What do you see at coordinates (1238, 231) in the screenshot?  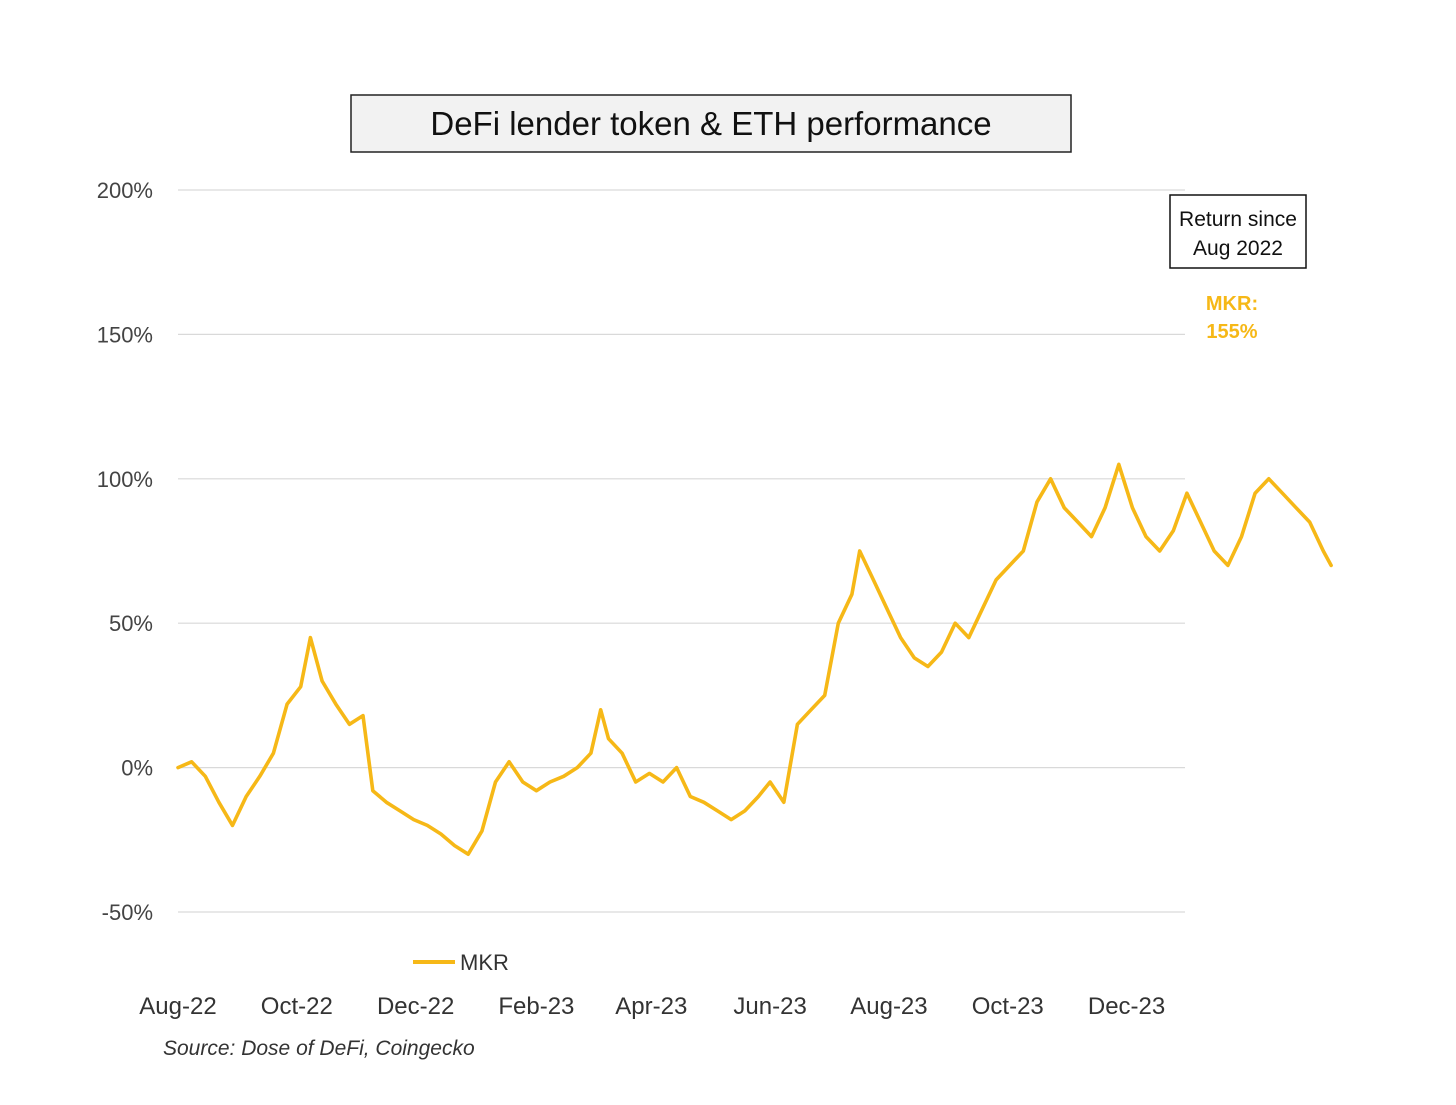 I see `annotation-box` at bounding box center [1238, 231].